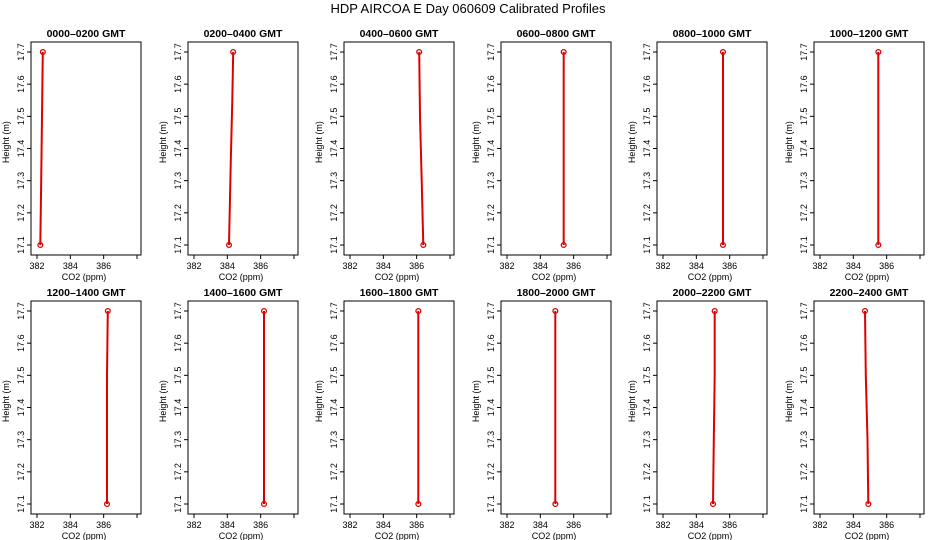 The width and height of the screenshot is (936, 540). I want to click on panel-title: 0600–0800 GMT, so click(556, 34).